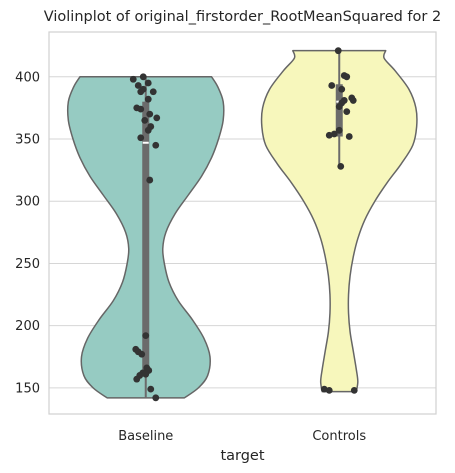 This screenshot has height=473, width=455. I want to click on y-tick-label: 300, so click(27, 202).